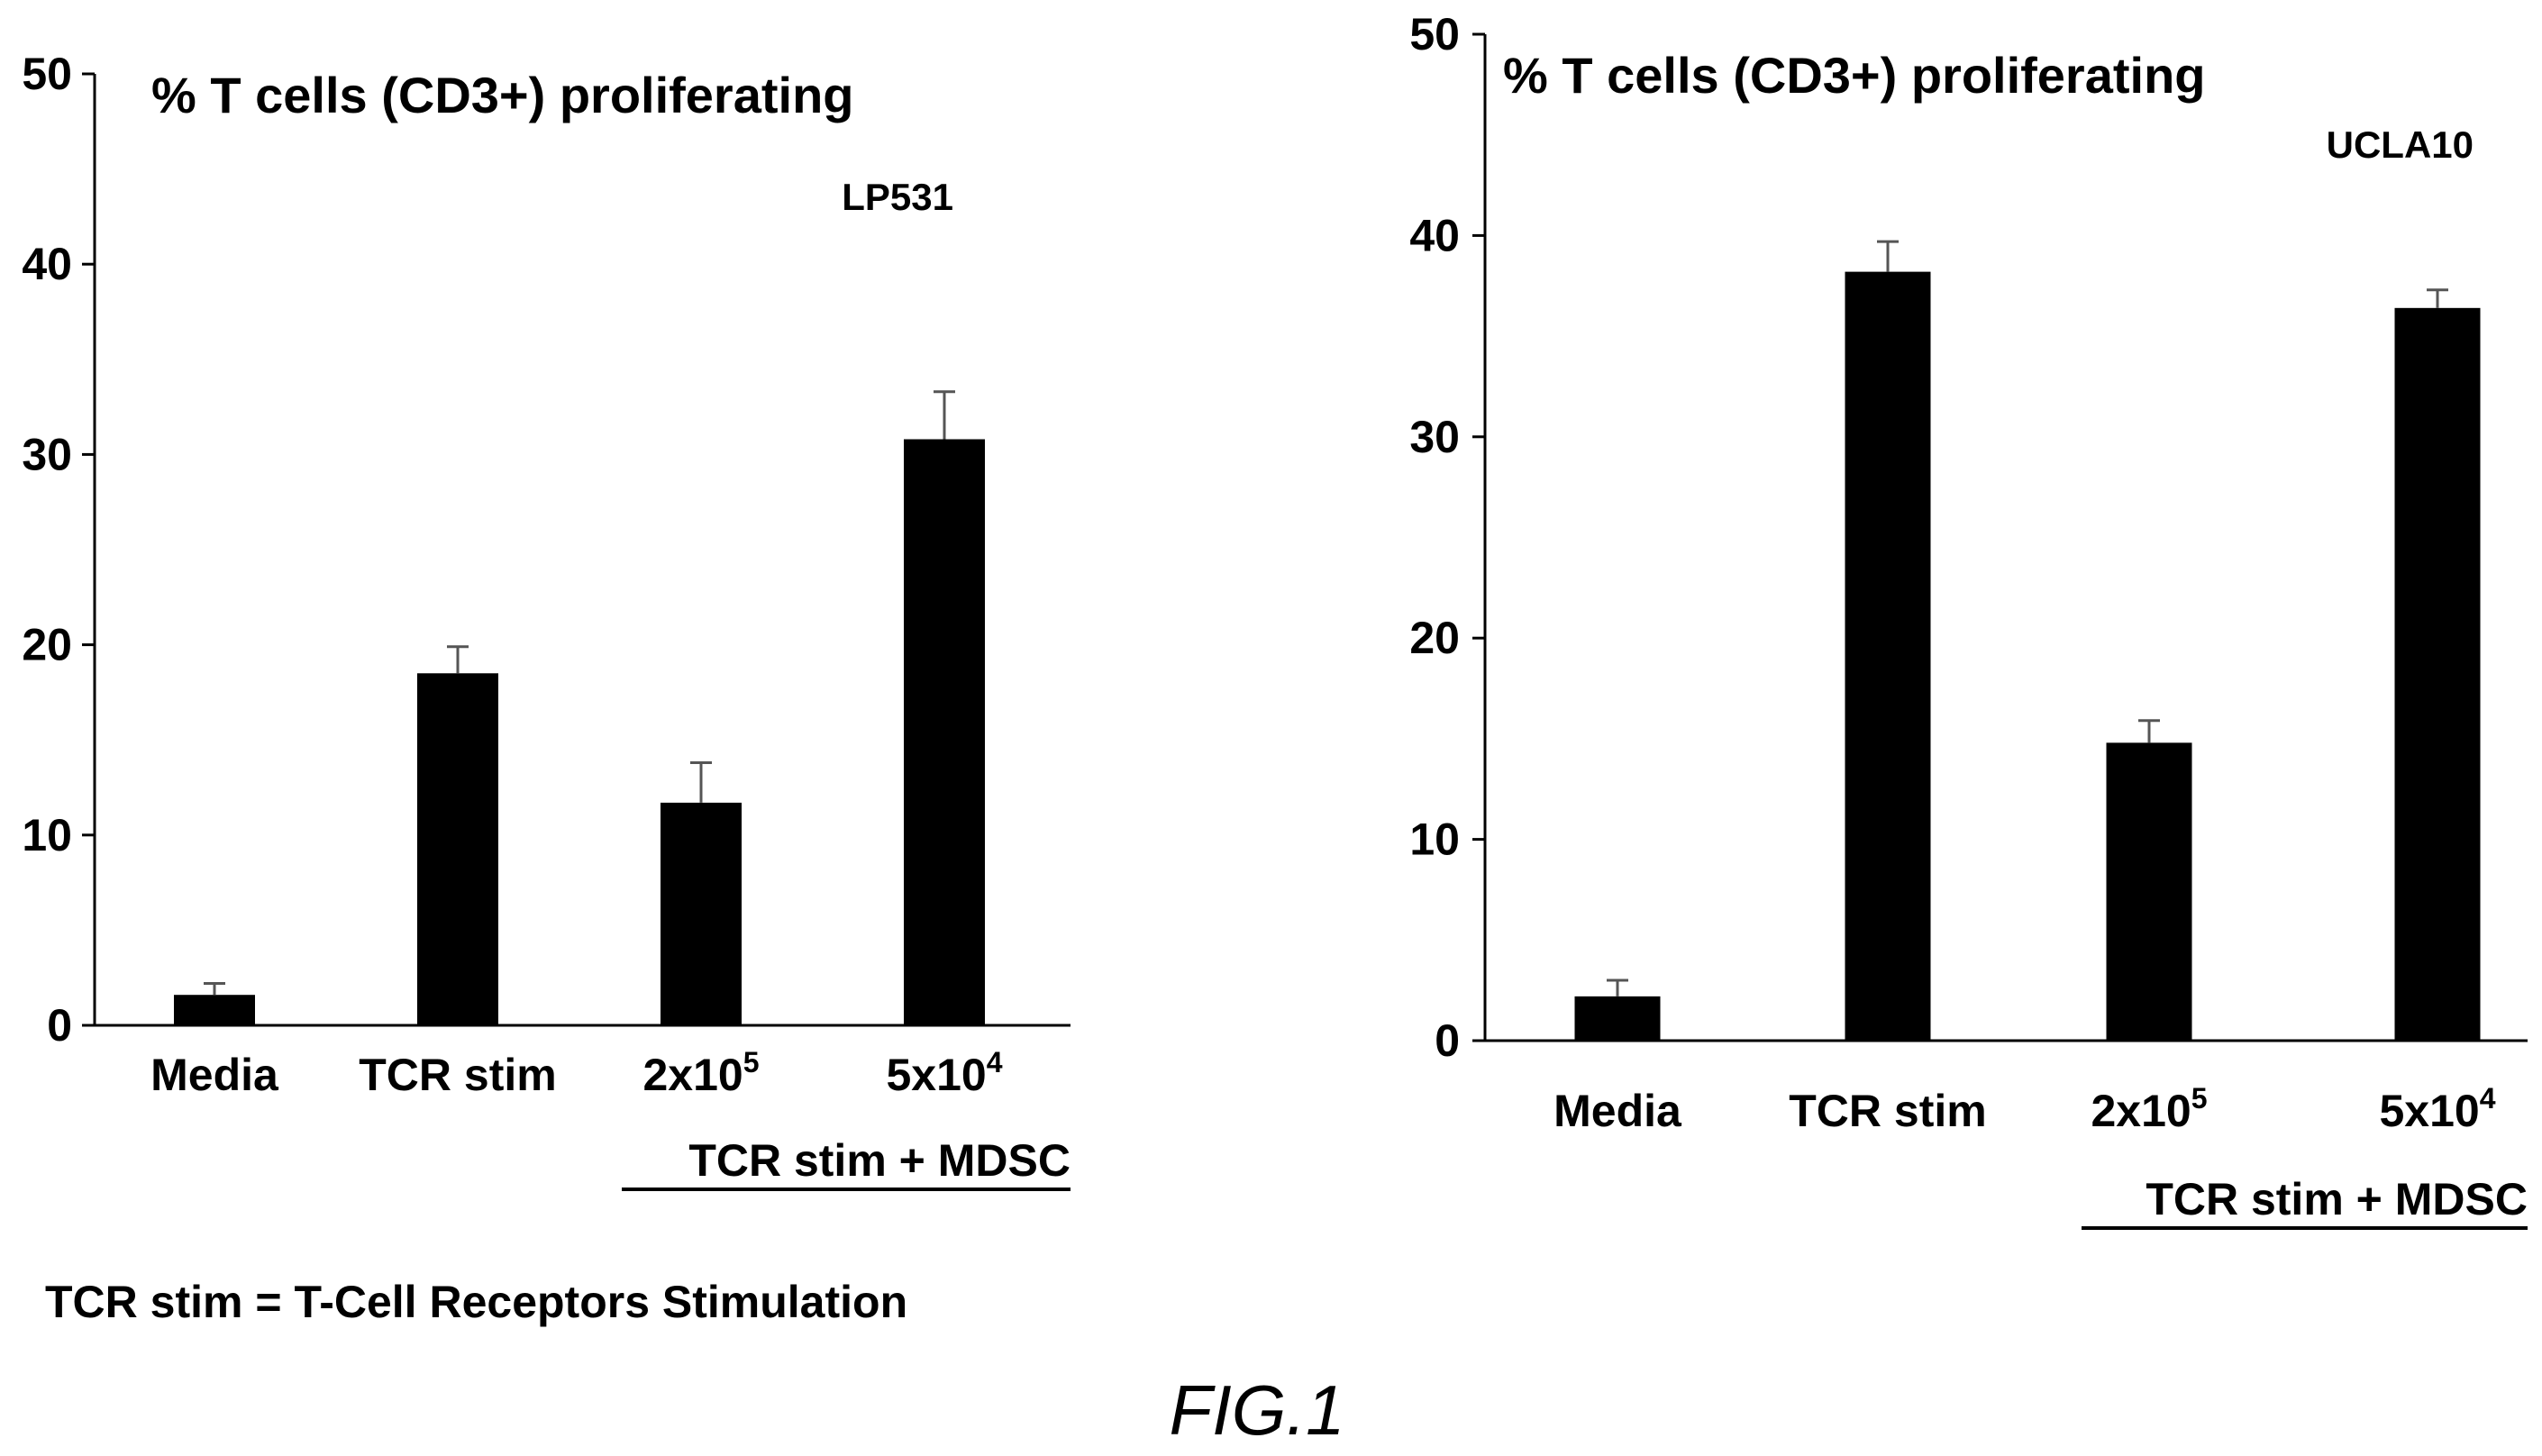 Image resolution: width=2542 pixels, height=1456 pixels. I want to click on figure-caption: FIG.1, so click(1256, 1410).